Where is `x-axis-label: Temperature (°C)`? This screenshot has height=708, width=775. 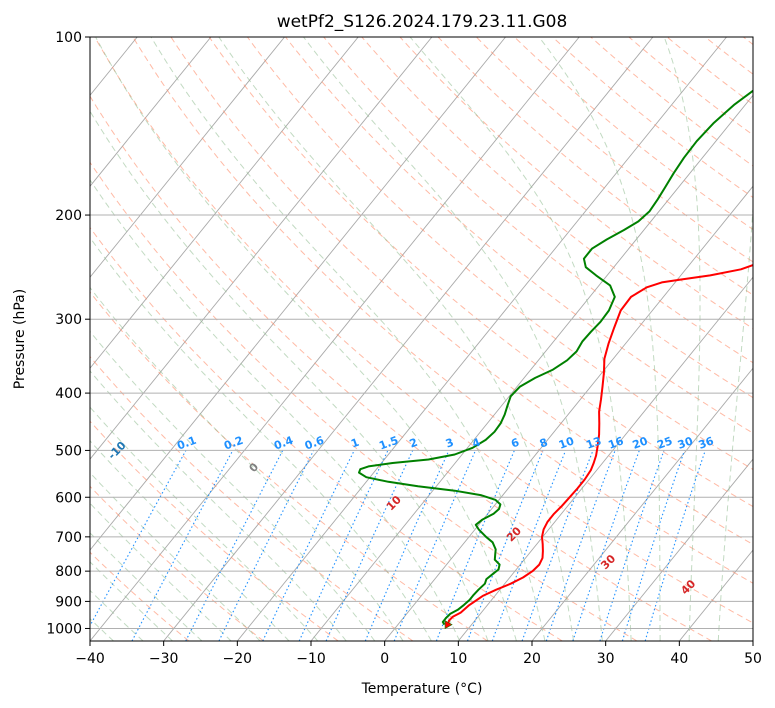
x-axis-label: Temperature (°C) is located at coordinates (422, 689).